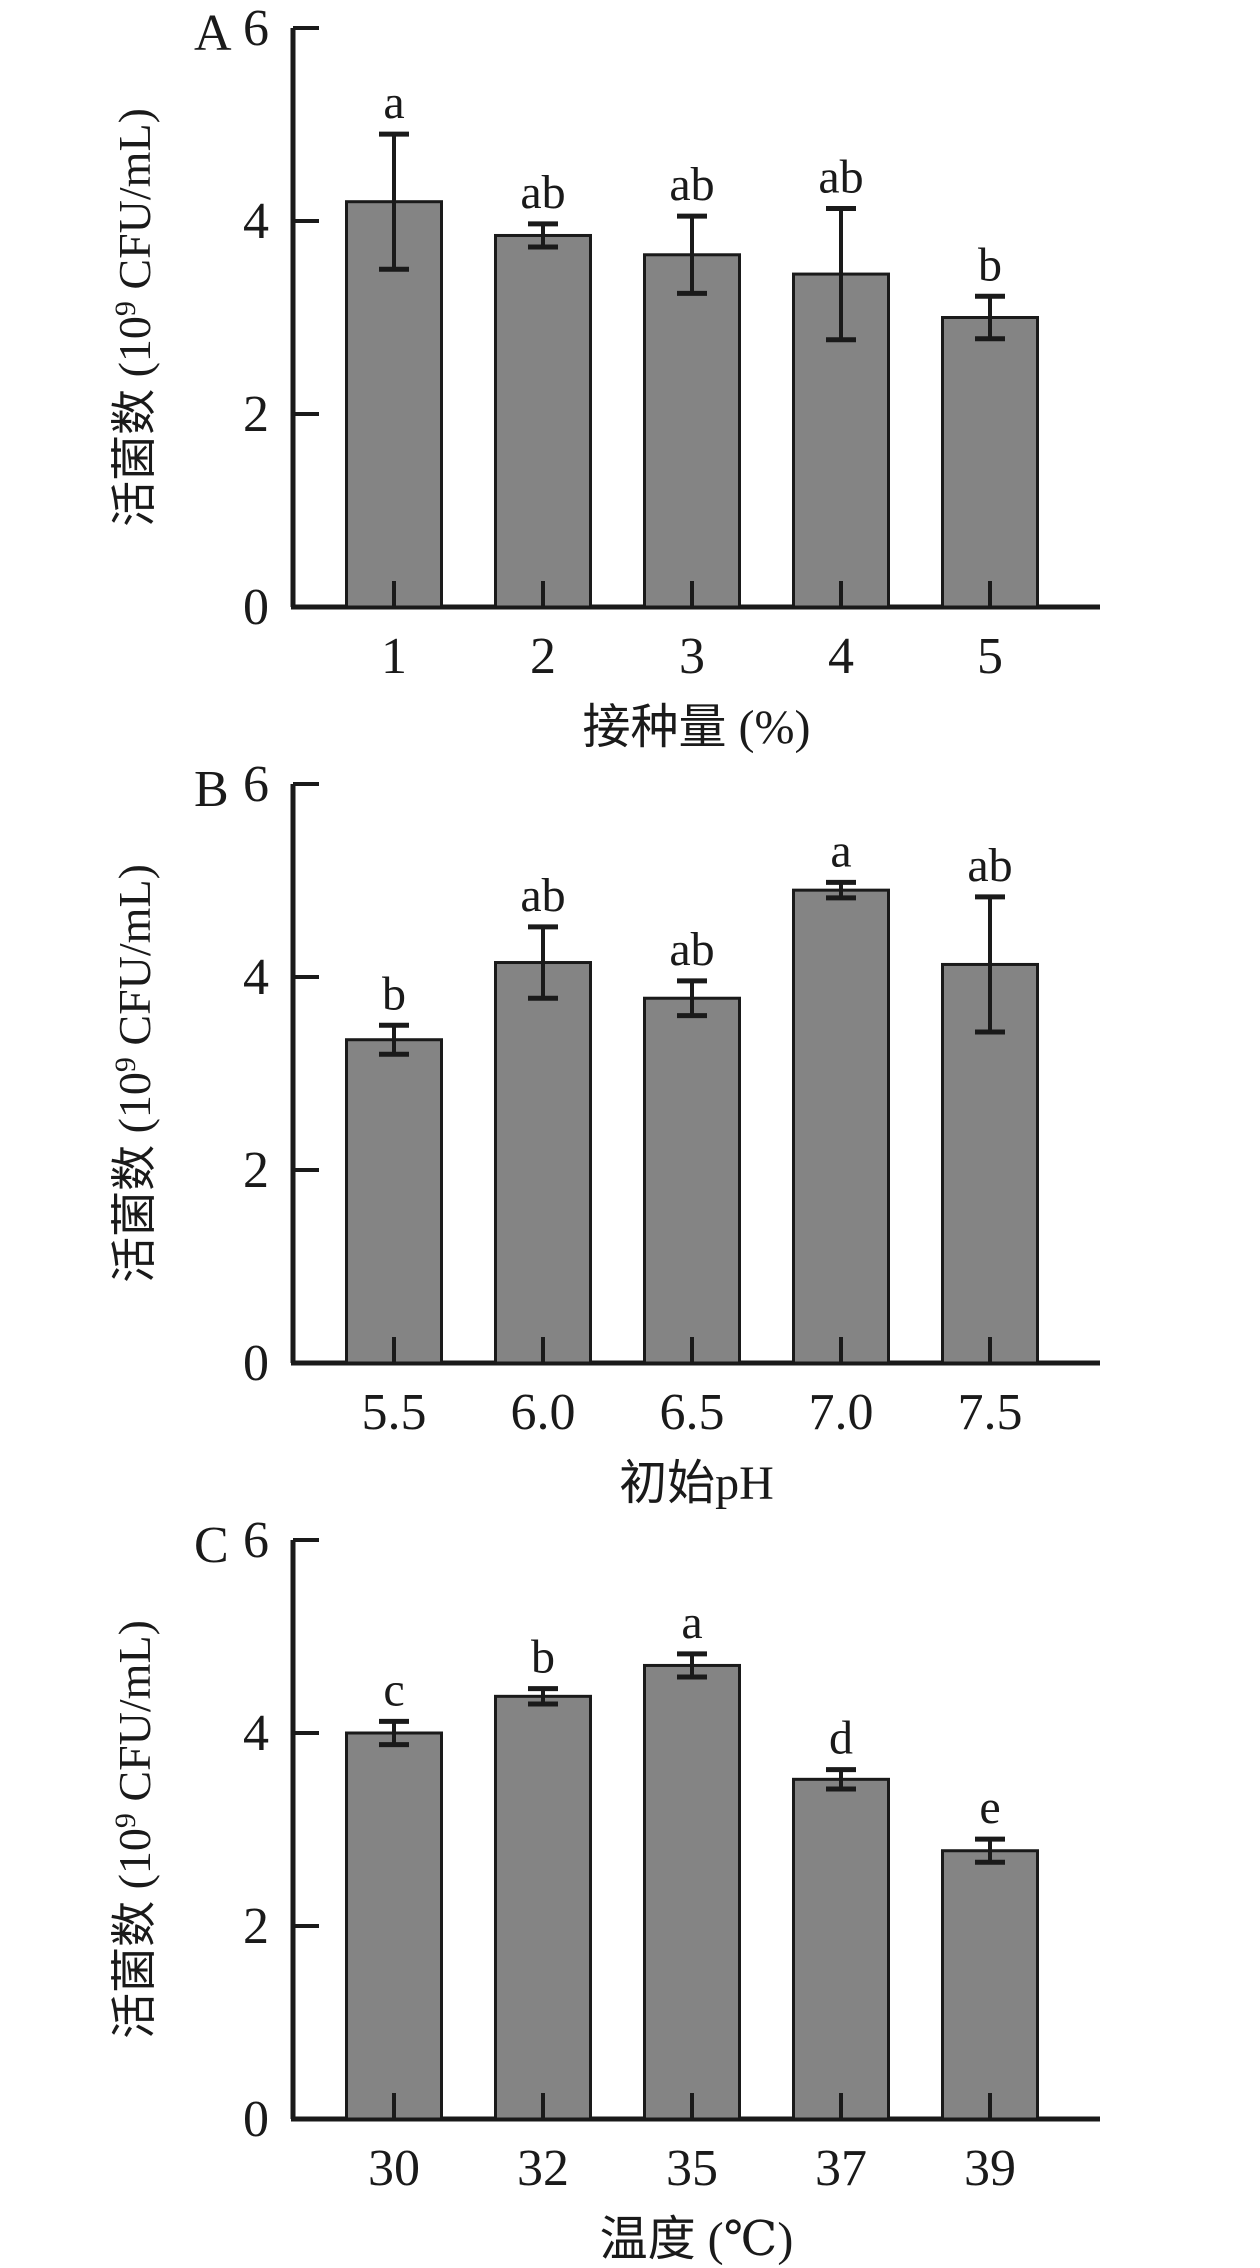 The height and width of the screenshot is (2268, 1260). I want to click on panel-label: B, so click(211, 789).